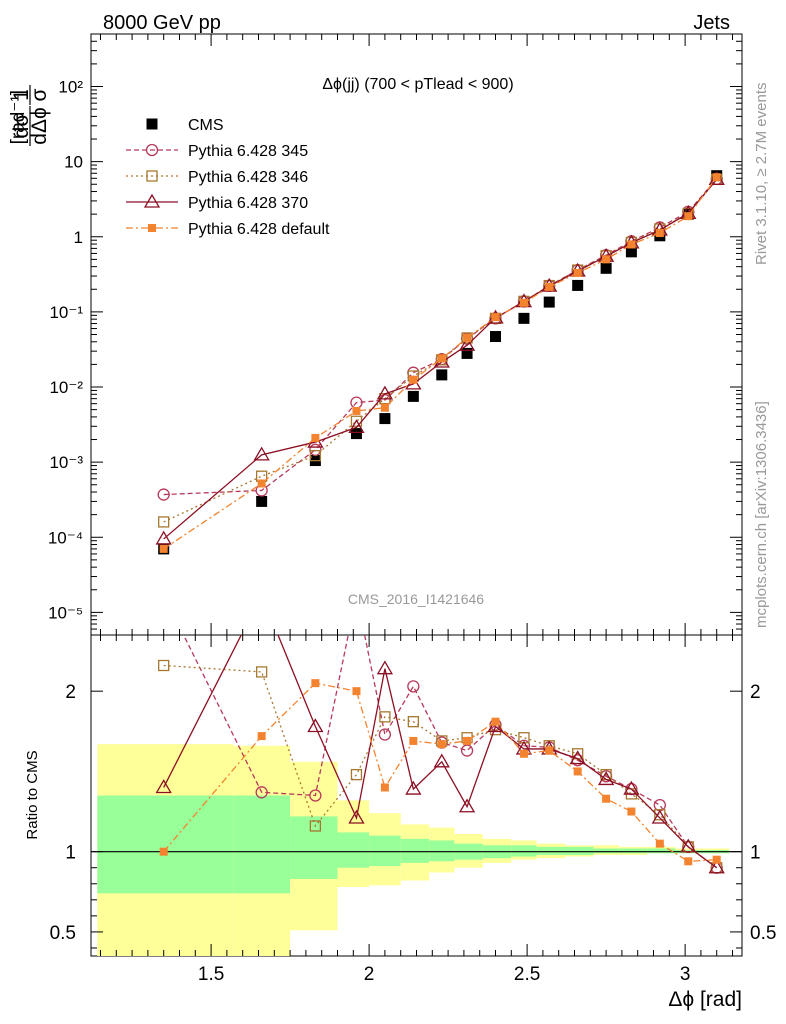  Describe the element at coordinates (416, 599) in the screenshot. I see `analysis-id: CMS_2016_I1421646` at that location.